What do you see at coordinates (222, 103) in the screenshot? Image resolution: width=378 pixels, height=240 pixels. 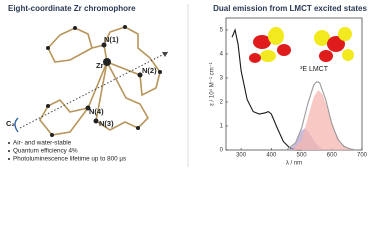 I see `y-tick-label: 2` at bounding box center [222, 103].